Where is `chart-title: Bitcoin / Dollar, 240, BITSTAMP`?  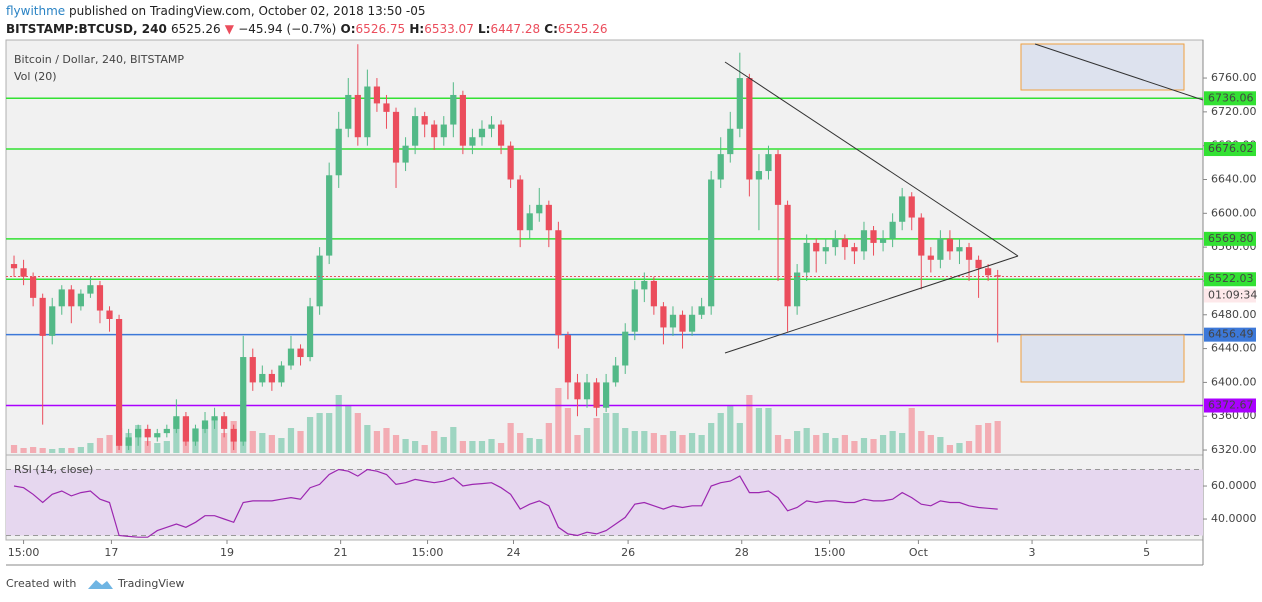
chart-title: Bitcoin / Dollar, 240, BITSTAMP is located at coordinates (99, 59).